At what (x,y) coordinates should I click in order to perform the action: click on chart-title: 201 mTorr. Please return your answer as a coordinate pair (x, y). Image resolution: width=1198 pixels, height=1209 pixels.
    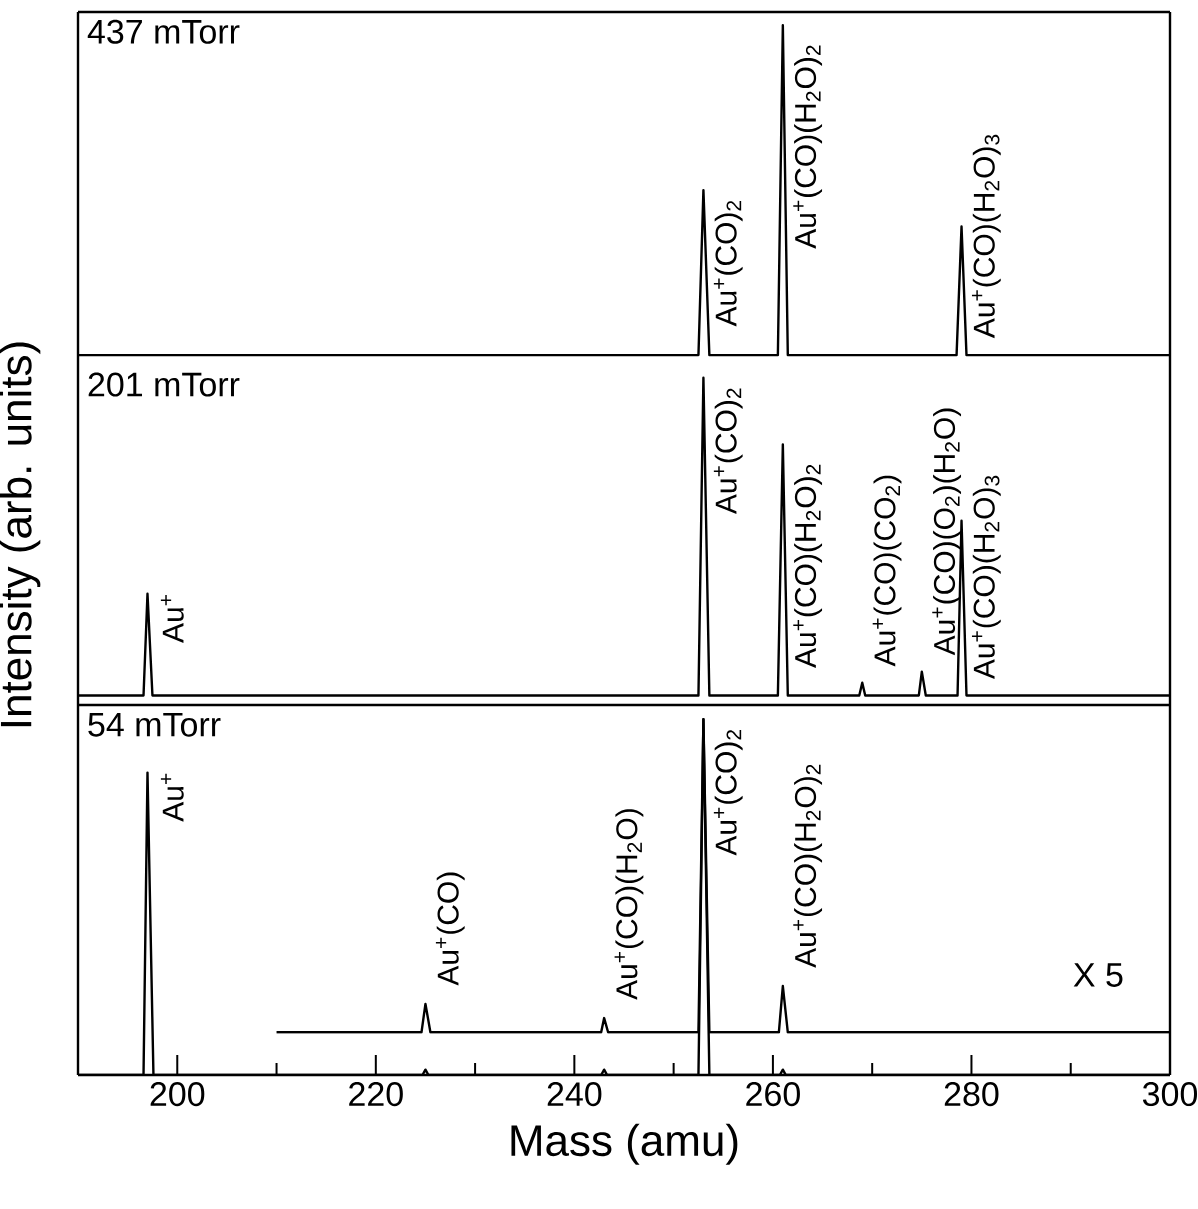
    Looking at the image, I should click on (164, 384).